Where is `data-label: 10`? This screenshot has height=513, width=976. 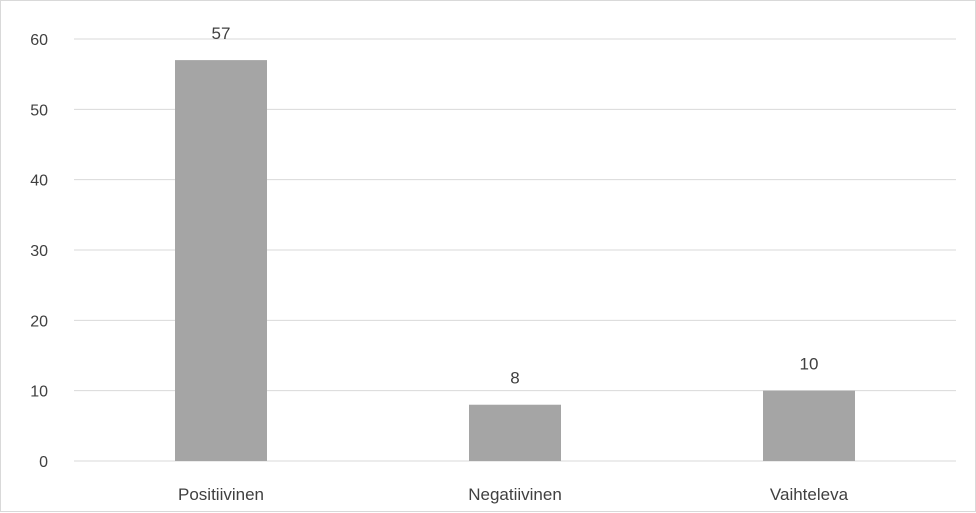
data-label: 10 is located at coordinates (809, 364).